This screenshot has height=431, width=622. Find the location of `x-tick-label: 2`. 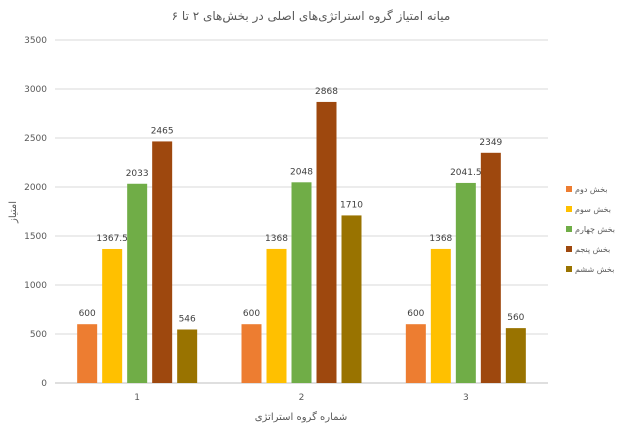

x-tick-label: 2 is located at coordinates (302, 398).